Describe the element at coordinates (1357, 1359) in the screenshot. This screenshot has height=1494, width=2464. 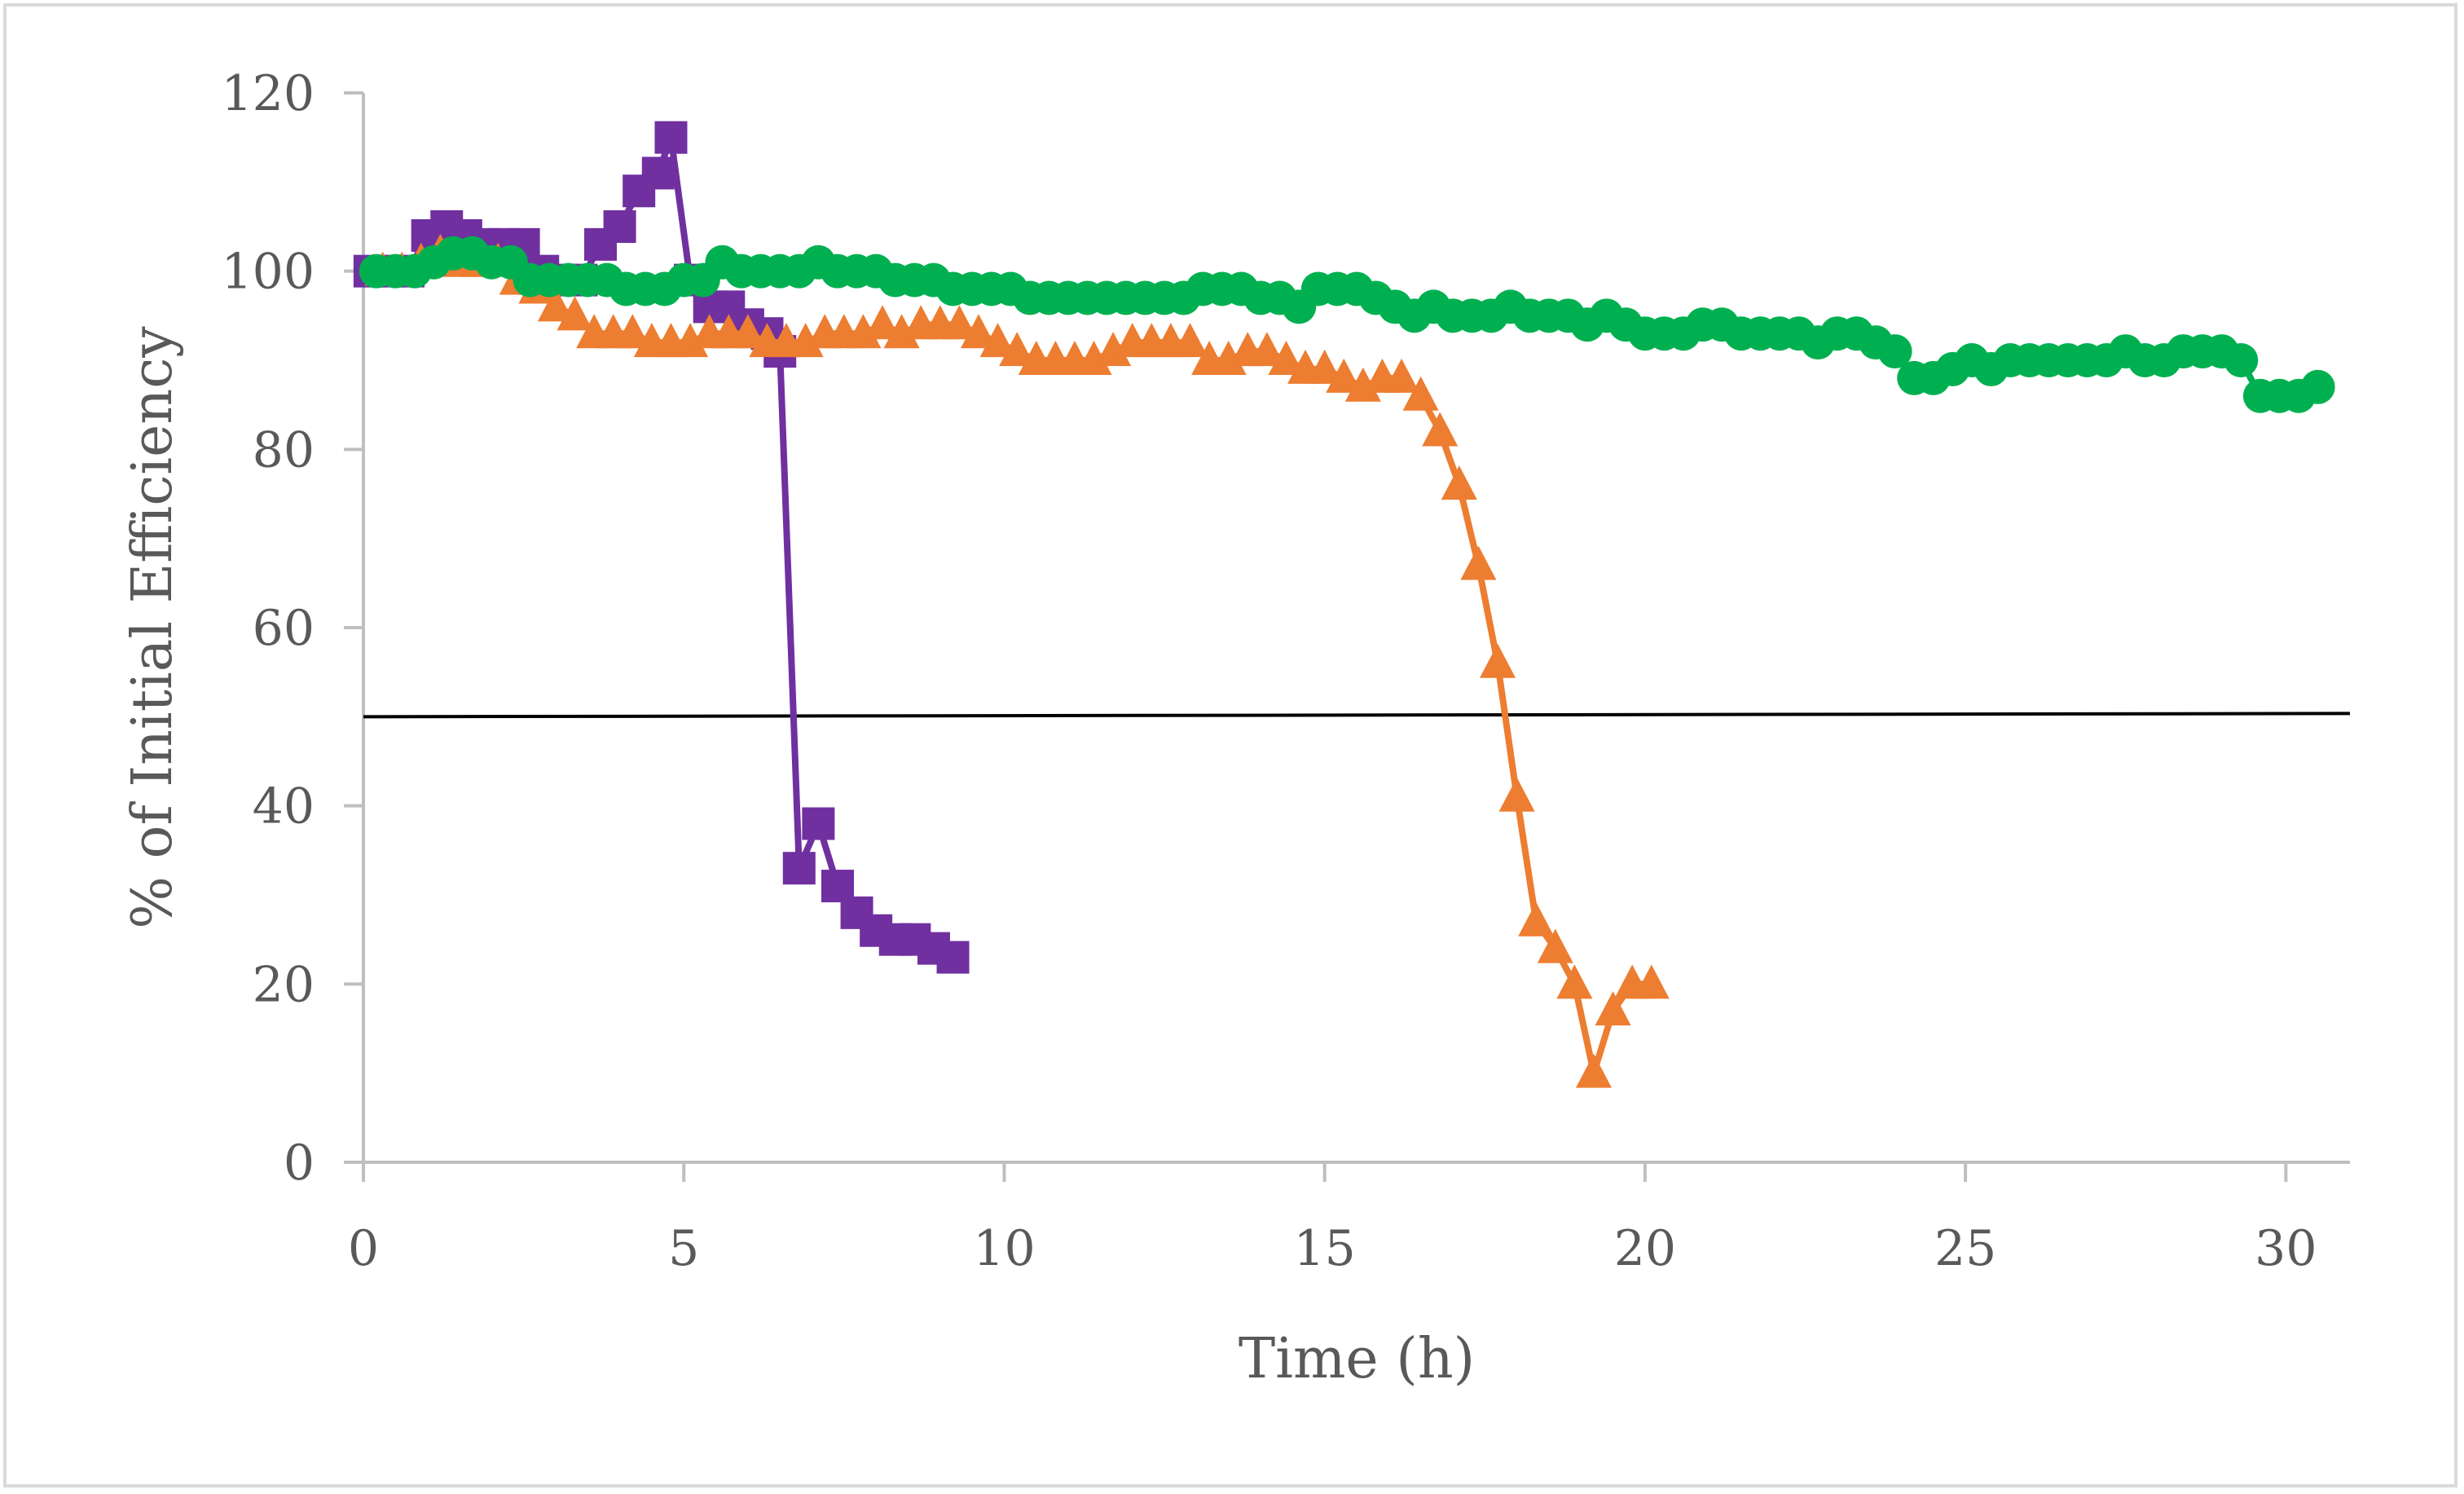
I see `x-axis-title: Time (h)` at that location.